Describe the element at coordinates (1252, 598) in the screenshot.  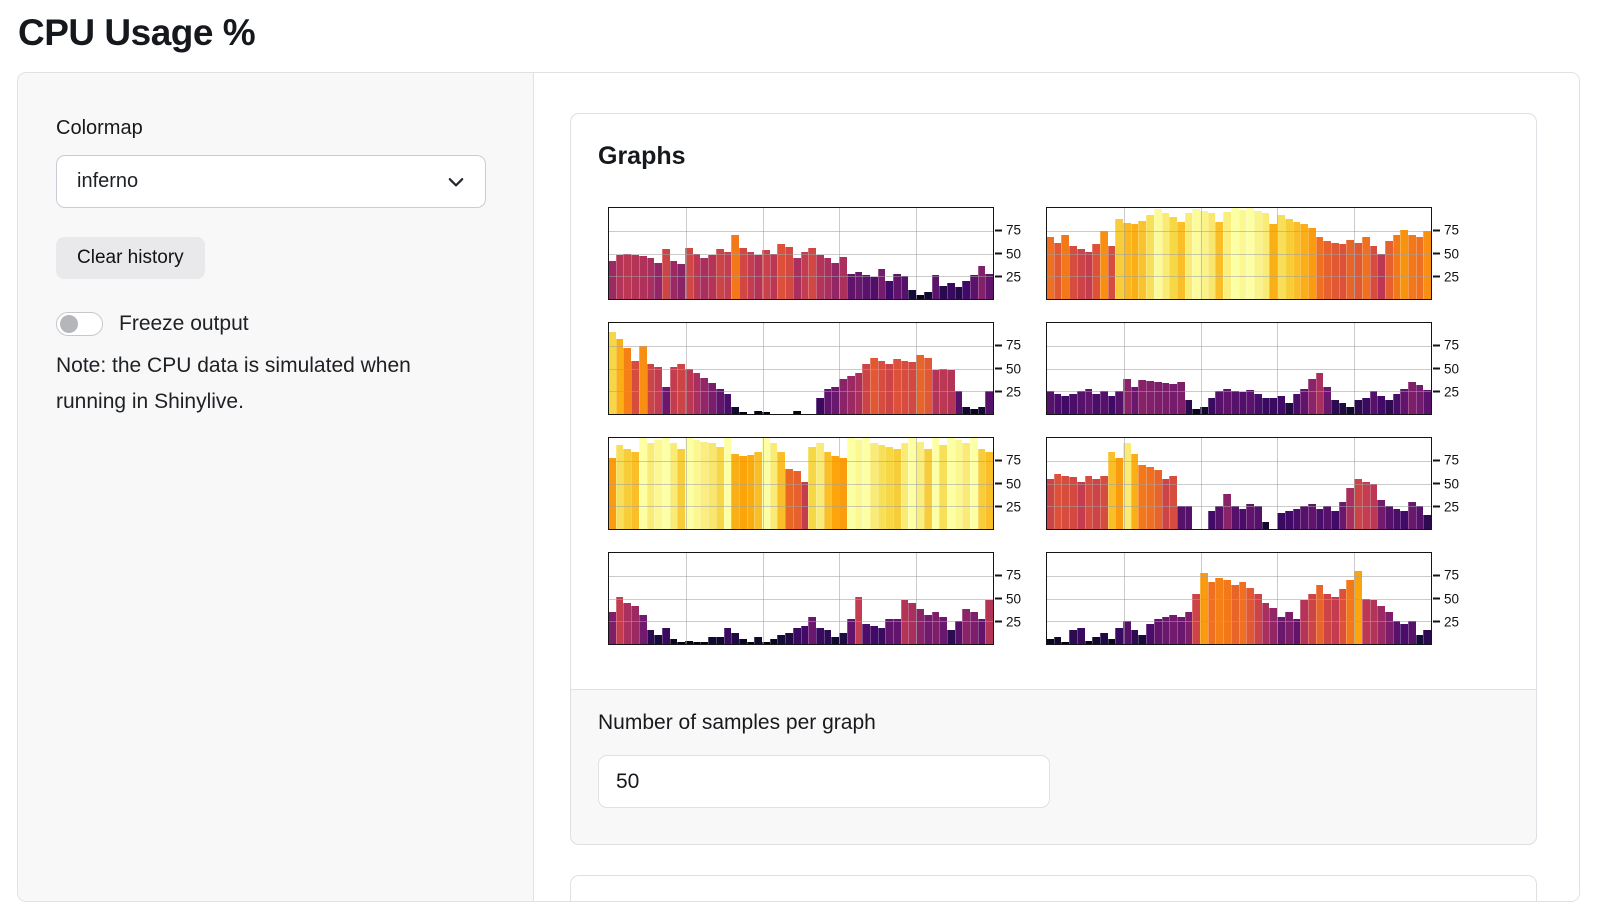
I see `cpu-graph-8: 25 50 75` at that location.